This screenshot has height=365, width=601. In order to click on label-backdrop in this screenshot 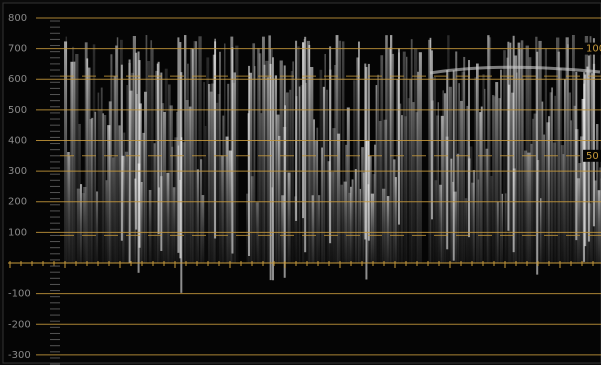, I will do `click(592, 48)`.